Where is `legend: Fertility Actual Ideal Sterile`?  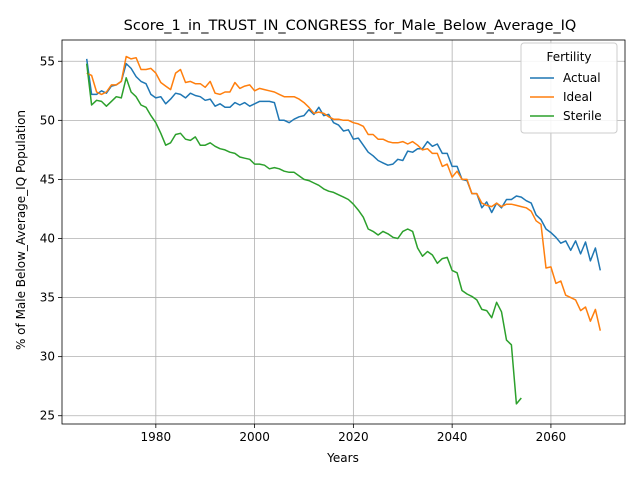 legend: Fertility Actual Ideal Sterile is located at coordinates (569, 88).